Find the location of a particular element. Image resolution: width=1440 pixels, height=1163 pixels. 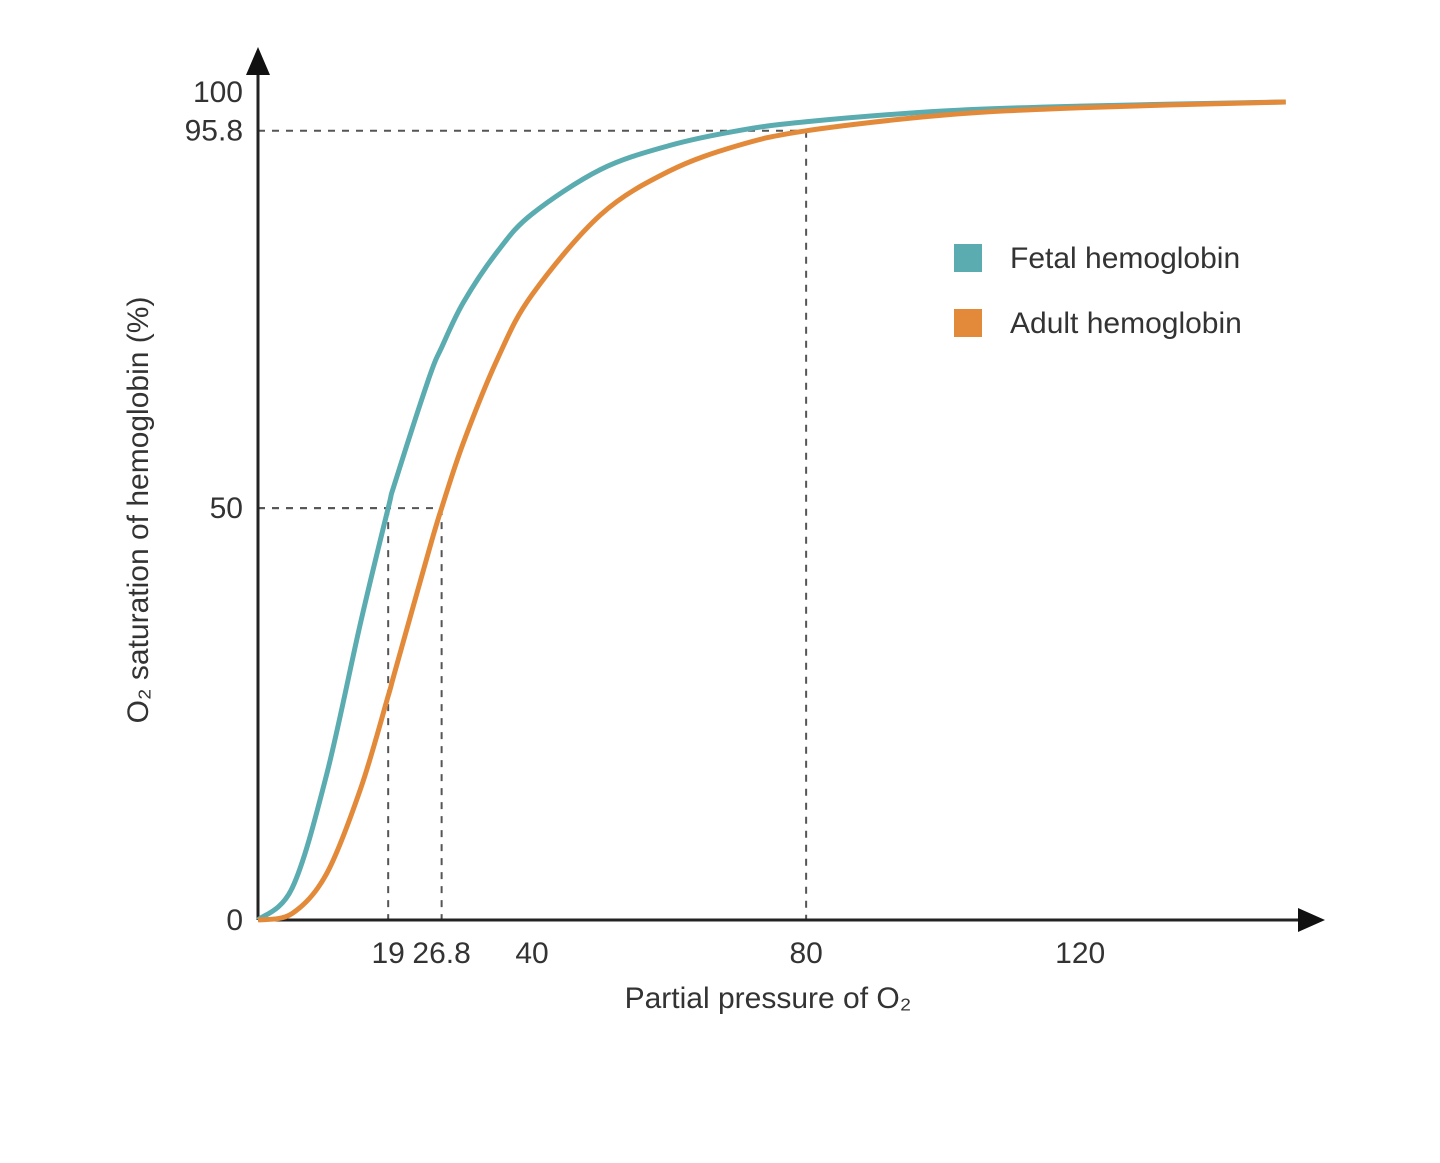

y-tick-label: 100 is located at coordinates (218, 92).